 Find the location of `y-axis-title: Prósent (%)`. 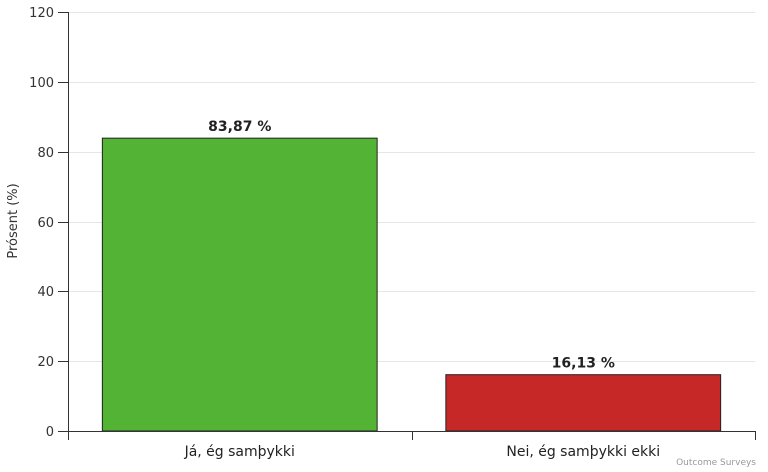

y-axis-title: Prósent (%) is located at coordinates (13, 220).